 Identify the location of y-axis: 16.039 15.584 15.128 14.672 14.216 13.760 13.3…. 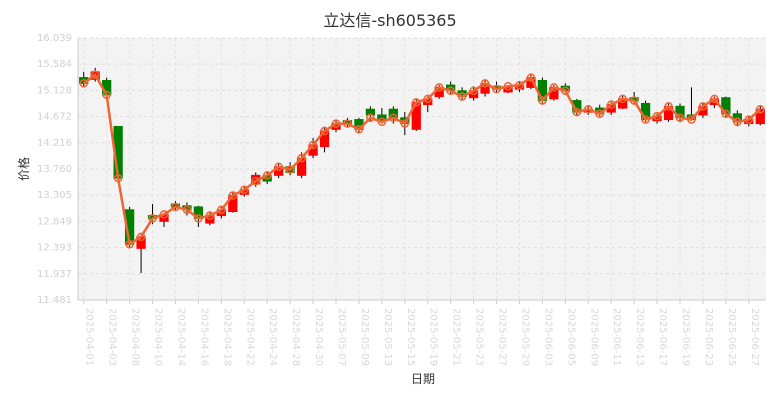
(58, 169).